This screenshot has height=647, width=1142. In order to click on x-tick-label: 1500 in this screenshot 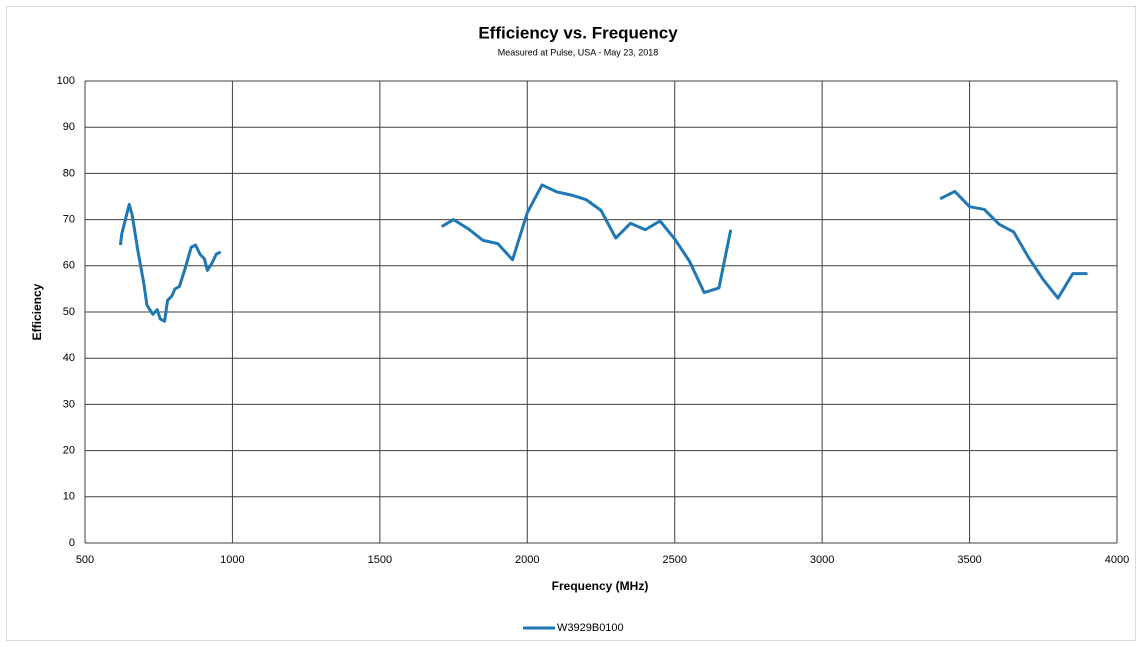, I will do `click(380, 560)`.